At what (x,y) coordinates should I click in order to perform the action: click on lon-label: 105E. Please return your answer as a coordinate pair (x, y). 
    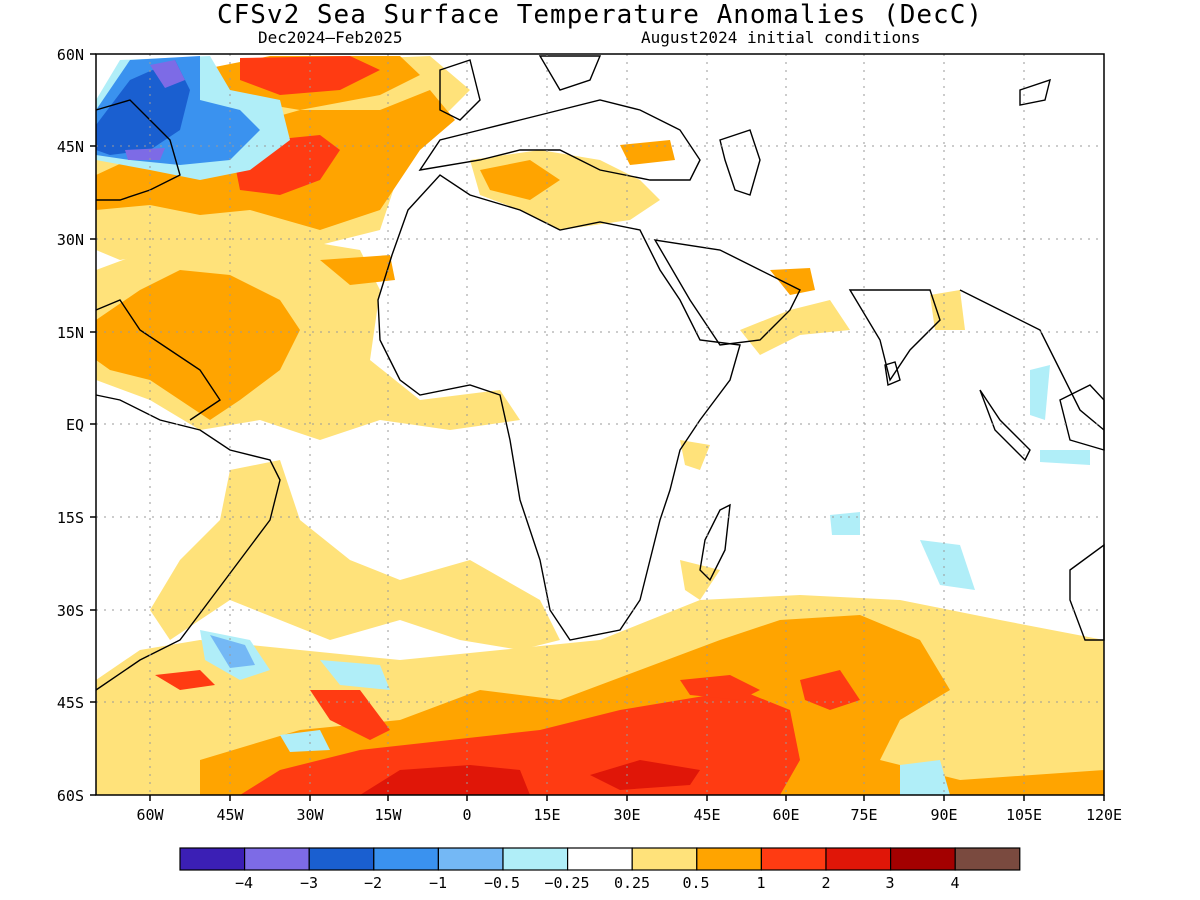
    Looking at the image, I should click on (1024, 815).